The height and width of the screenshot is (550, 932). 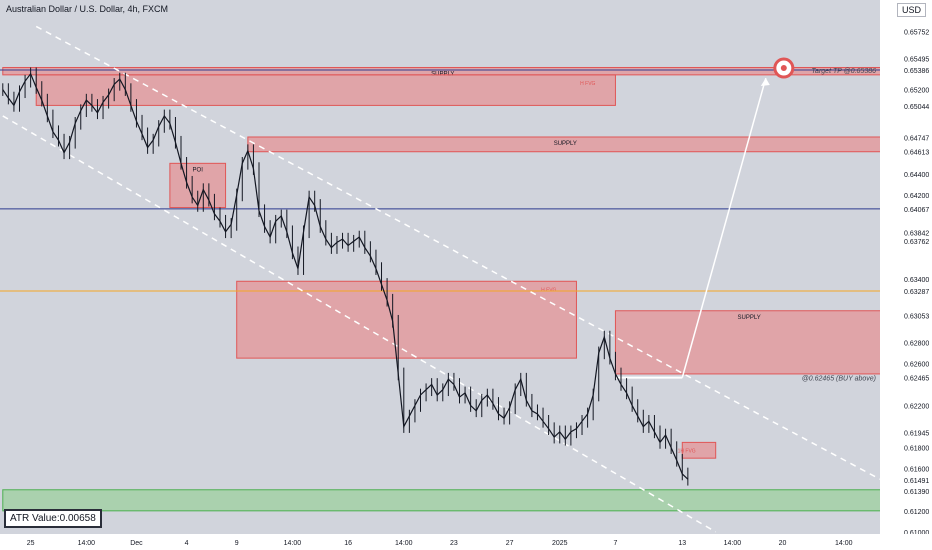 What do you see at coordinates (615, 543) in the screenshot?
I see `time-tick-label-11: 7` at bounding box center [615, 543].